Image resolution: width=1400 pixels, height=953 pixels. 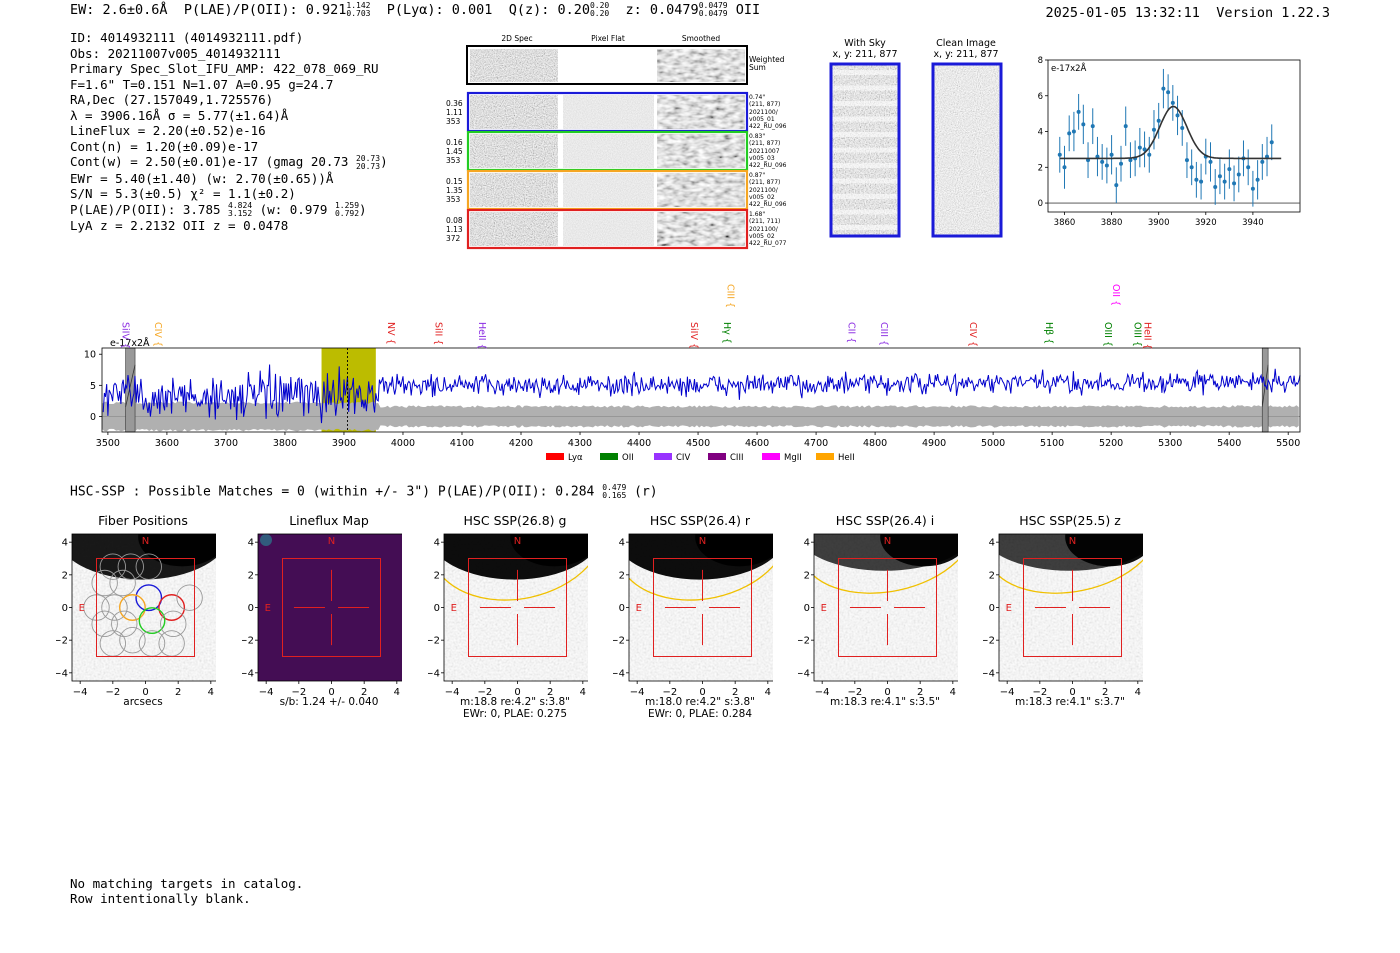 I want to click on cutout-caption: s/b: 1.24 +/- 0.040, so click(x=329, y=702).